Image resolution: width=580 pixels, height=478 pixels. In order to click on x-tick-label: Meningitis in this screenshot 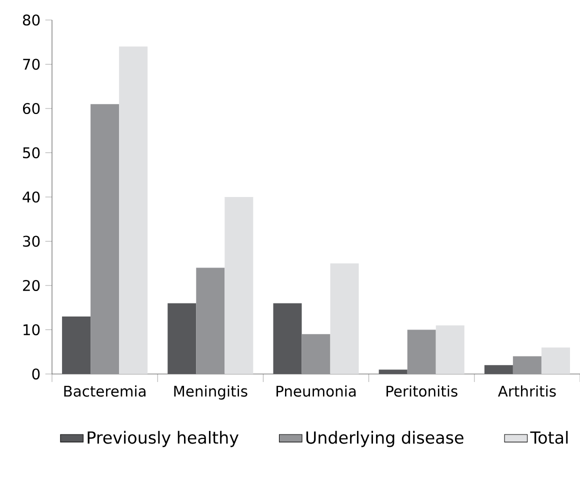, I will do `click(211, 392)`.